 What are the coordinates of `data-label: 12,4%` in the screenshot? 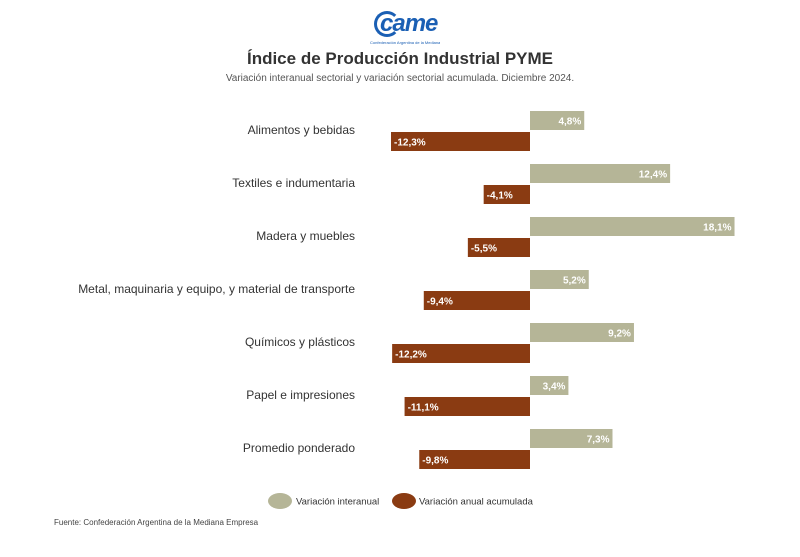 It's located at (653, 175).